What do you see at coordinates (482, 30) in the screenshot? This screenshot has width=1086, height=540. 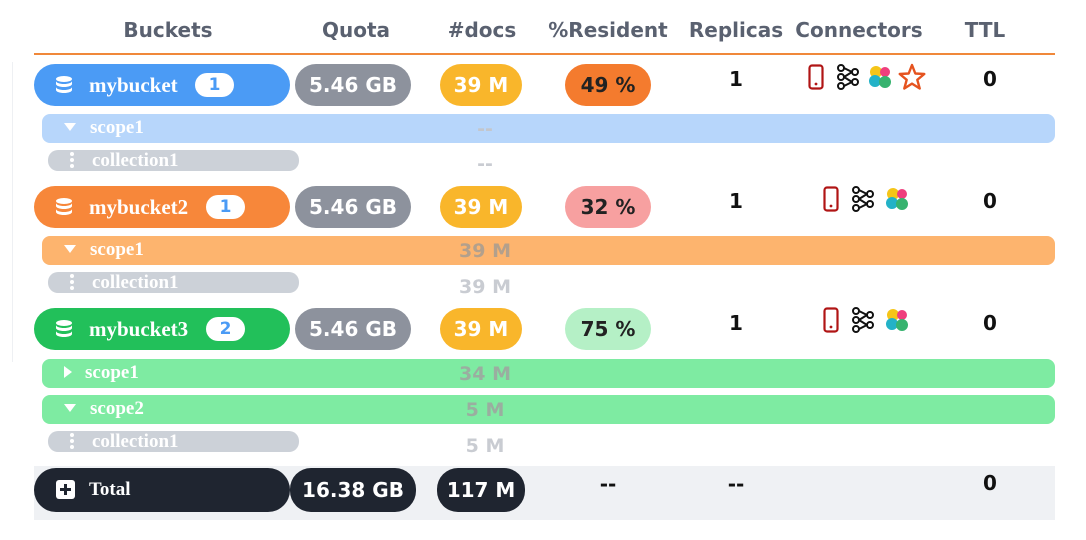 I see `column-header-docs: #docs` at bounding box center [482, 30].